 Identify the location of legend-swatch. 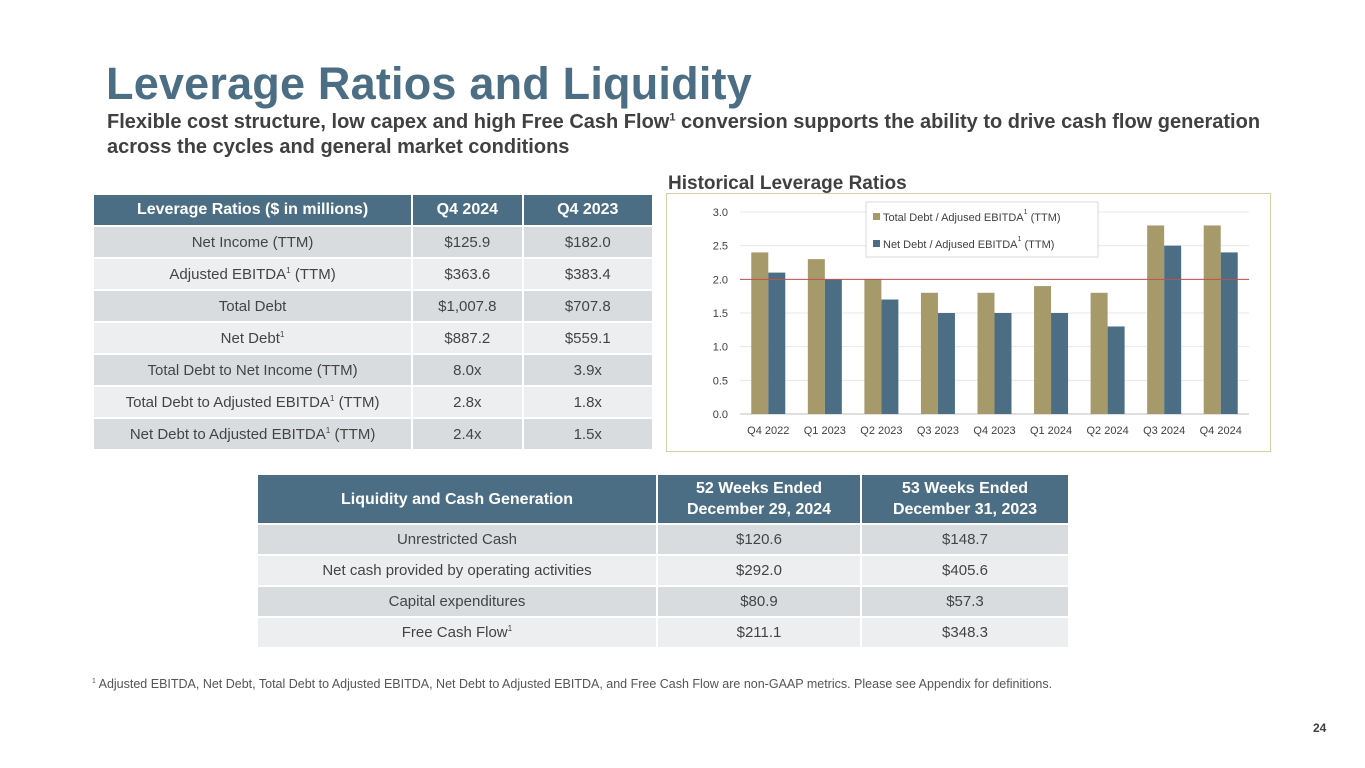
(876, 243).